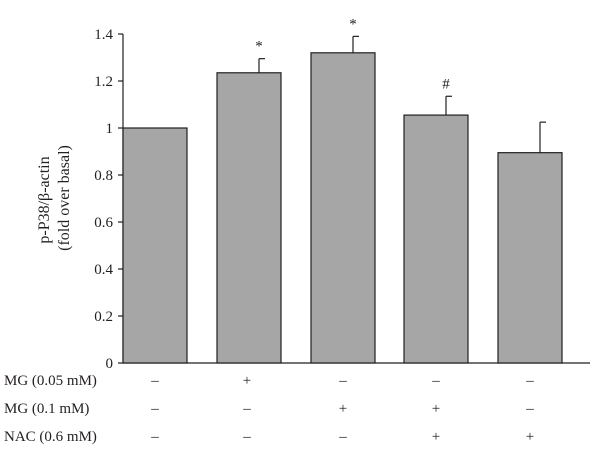  Describe the element at coordinates (50, 381) in the screenshot. I see `treatment-row-label: MG (0.05 mM)` at that location.